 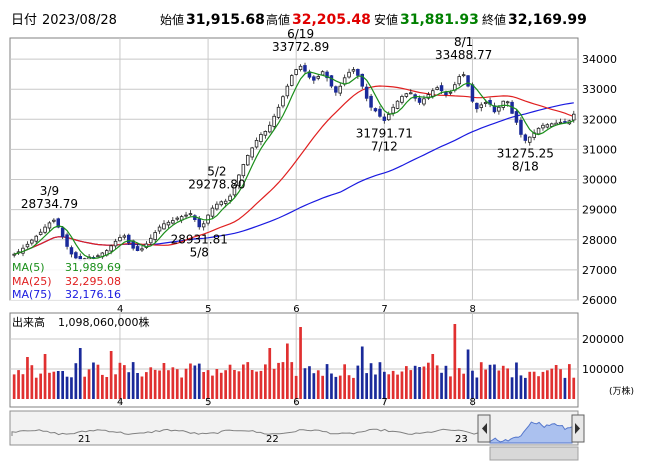 What do you see at coordinates (93, 267) in the screenshot?
I see `ma5-value: 31,989.69` at bounding box center [93, 267].